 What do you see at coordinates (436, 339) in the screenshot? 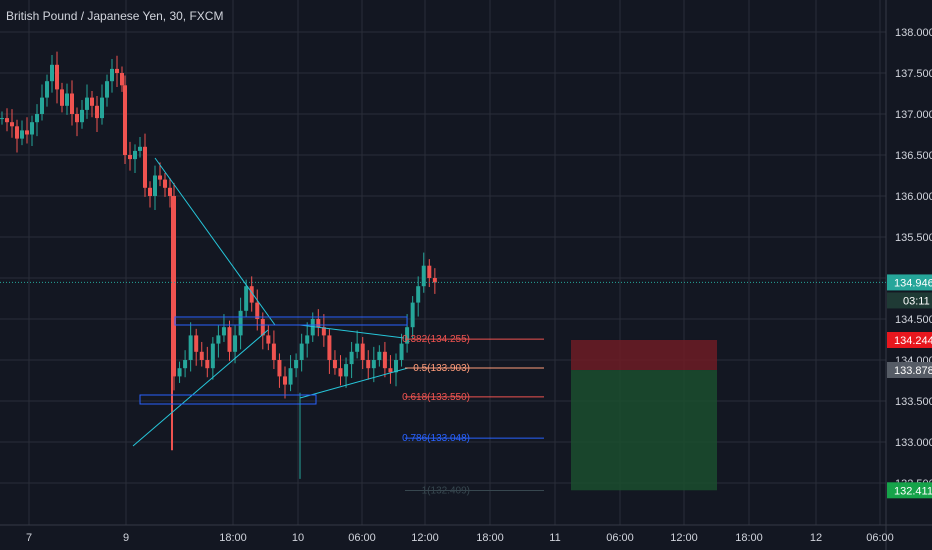
I see `fib-level-label: 0.382(134.255)` at bounding box center [436, 339].